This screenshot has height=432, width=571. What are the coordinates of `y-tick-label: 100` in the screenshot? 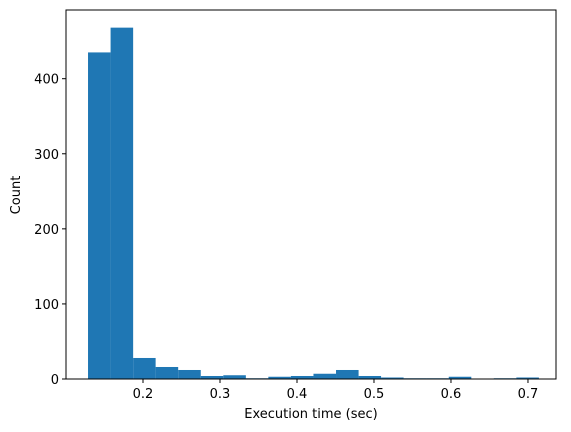 It's located at (46, 305).